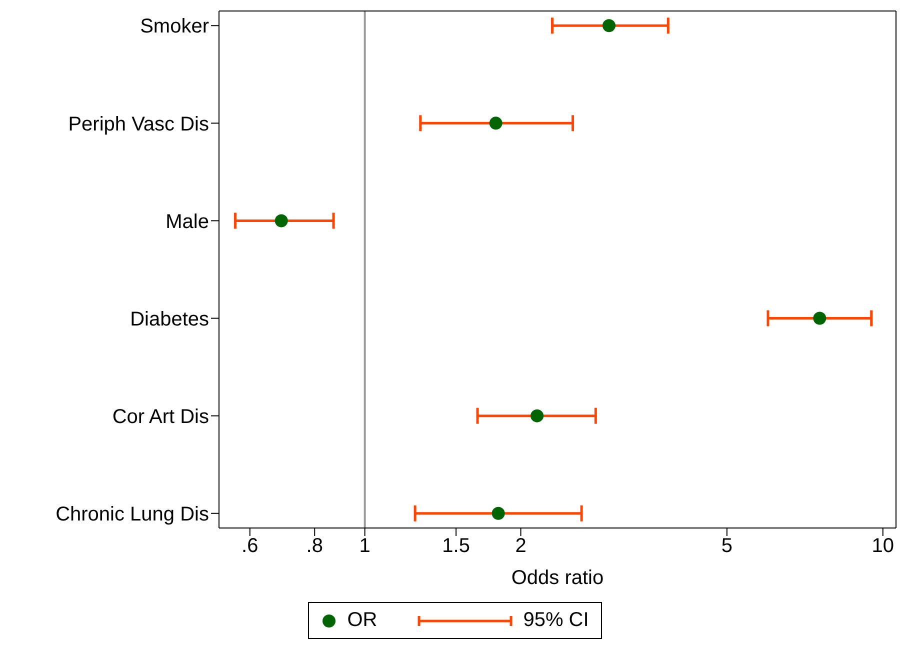 This screenshot has width=910, height=654. What do you see at coordinates (314, 546) in the screenshot?
I see `x-tick-label: .8` at bounding box center [314, 546].